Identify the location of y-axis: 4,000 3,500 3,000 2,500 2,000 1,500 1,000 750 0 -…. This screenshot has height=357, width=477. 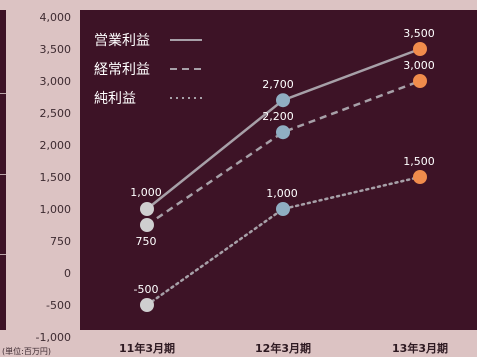
(53, 177).